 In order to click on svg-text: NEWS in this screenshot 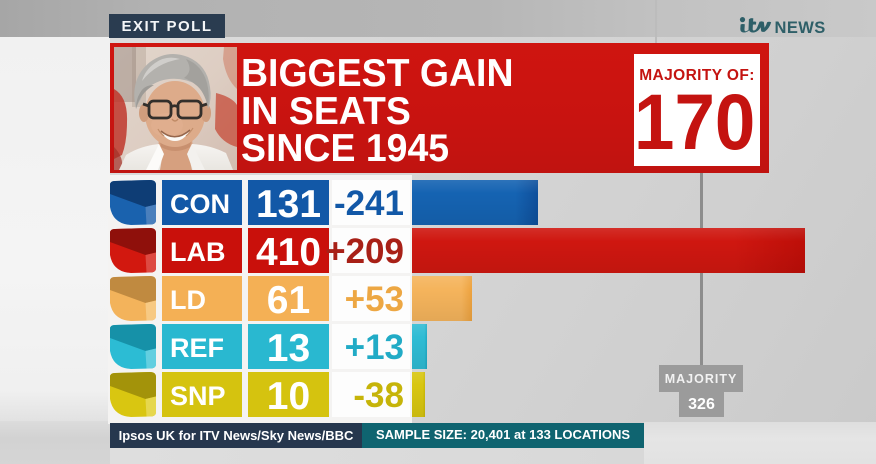, I will do `click(800, 28)`.